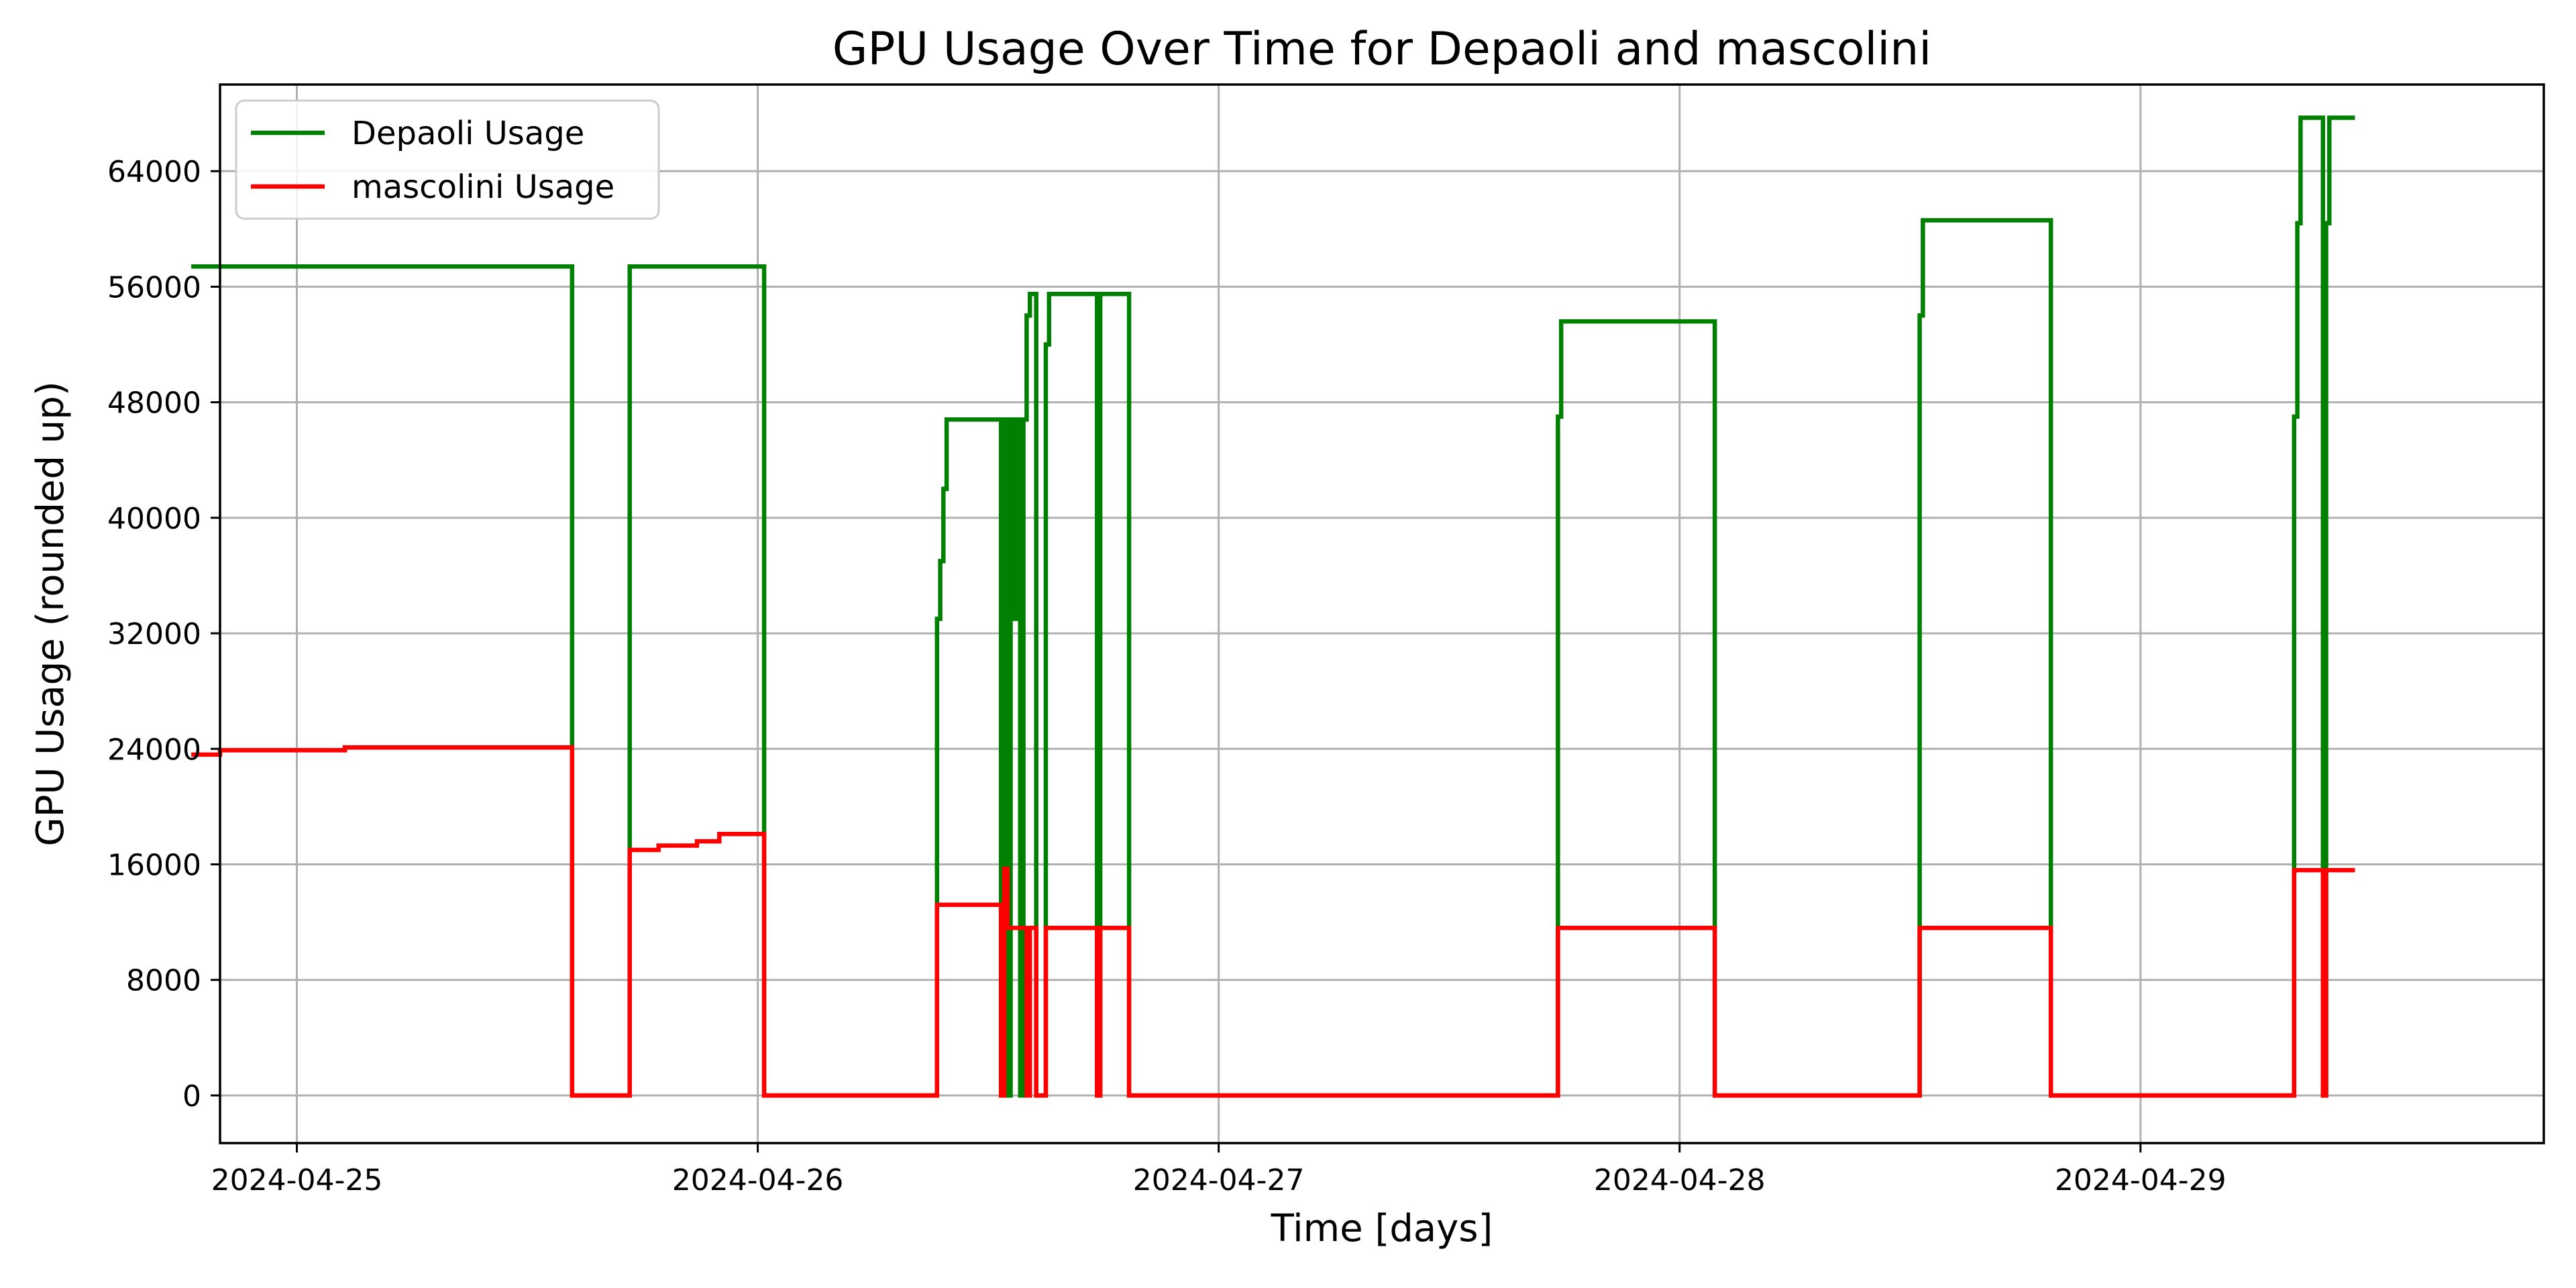  I want to click on y-tick-label: 64000, so click(154, 172).